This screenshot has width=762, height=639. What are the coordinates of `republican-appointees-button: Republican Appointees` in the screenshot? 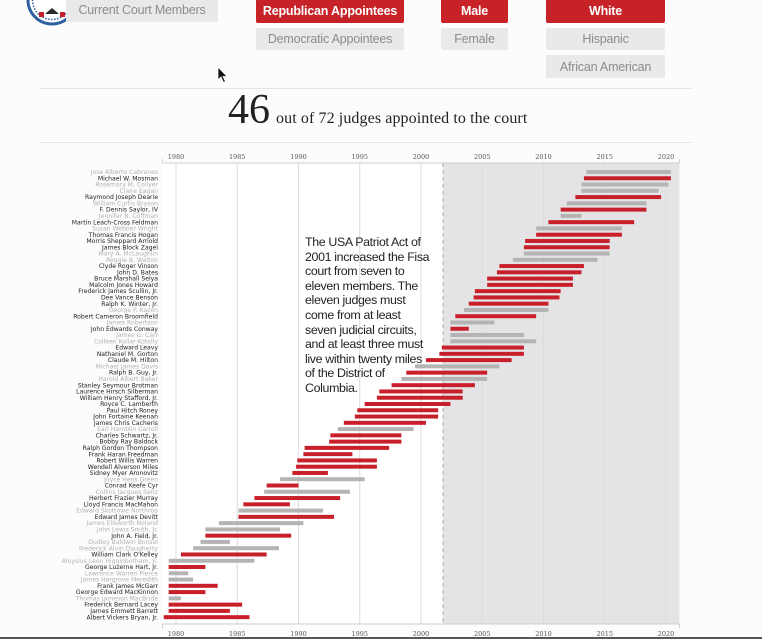 It's located at (330, 11).